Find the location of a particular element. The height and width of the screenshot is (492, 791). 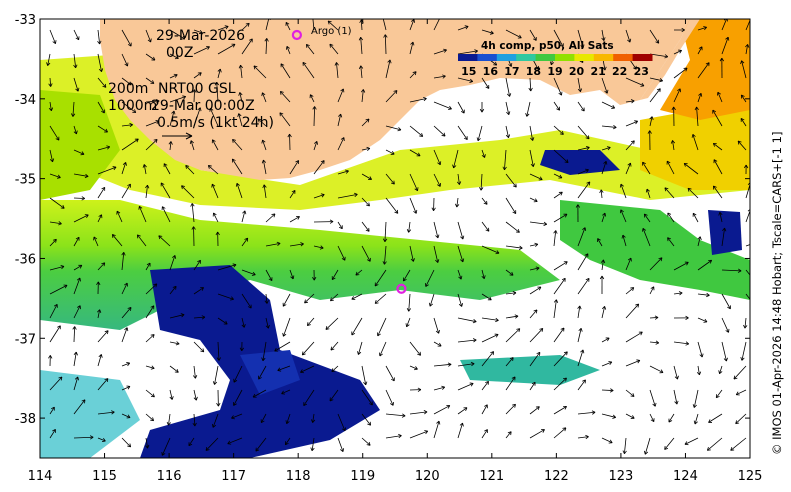

sst-patch-cold-sw2 is located at coordinates (270, 372).